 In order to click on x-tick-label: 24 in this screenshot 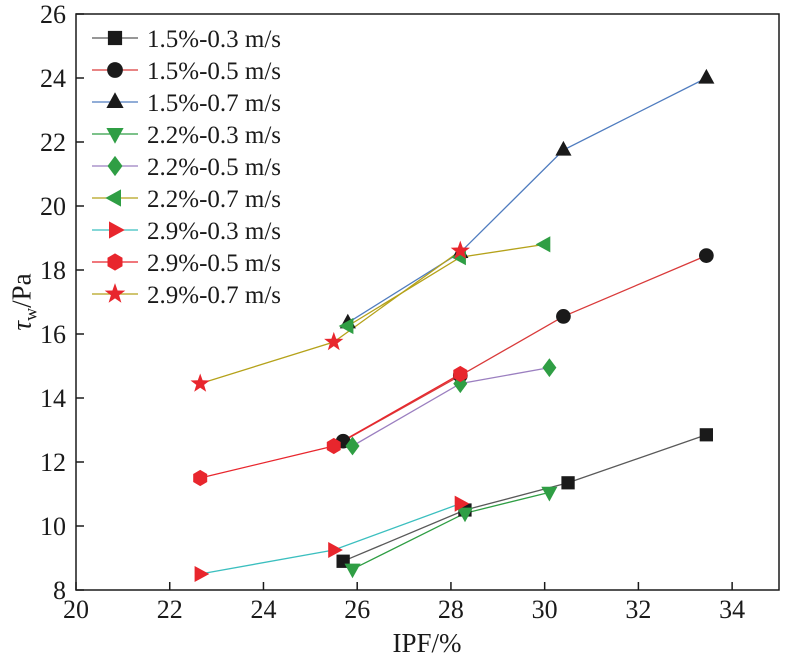, I will do `click(263, 609)`.